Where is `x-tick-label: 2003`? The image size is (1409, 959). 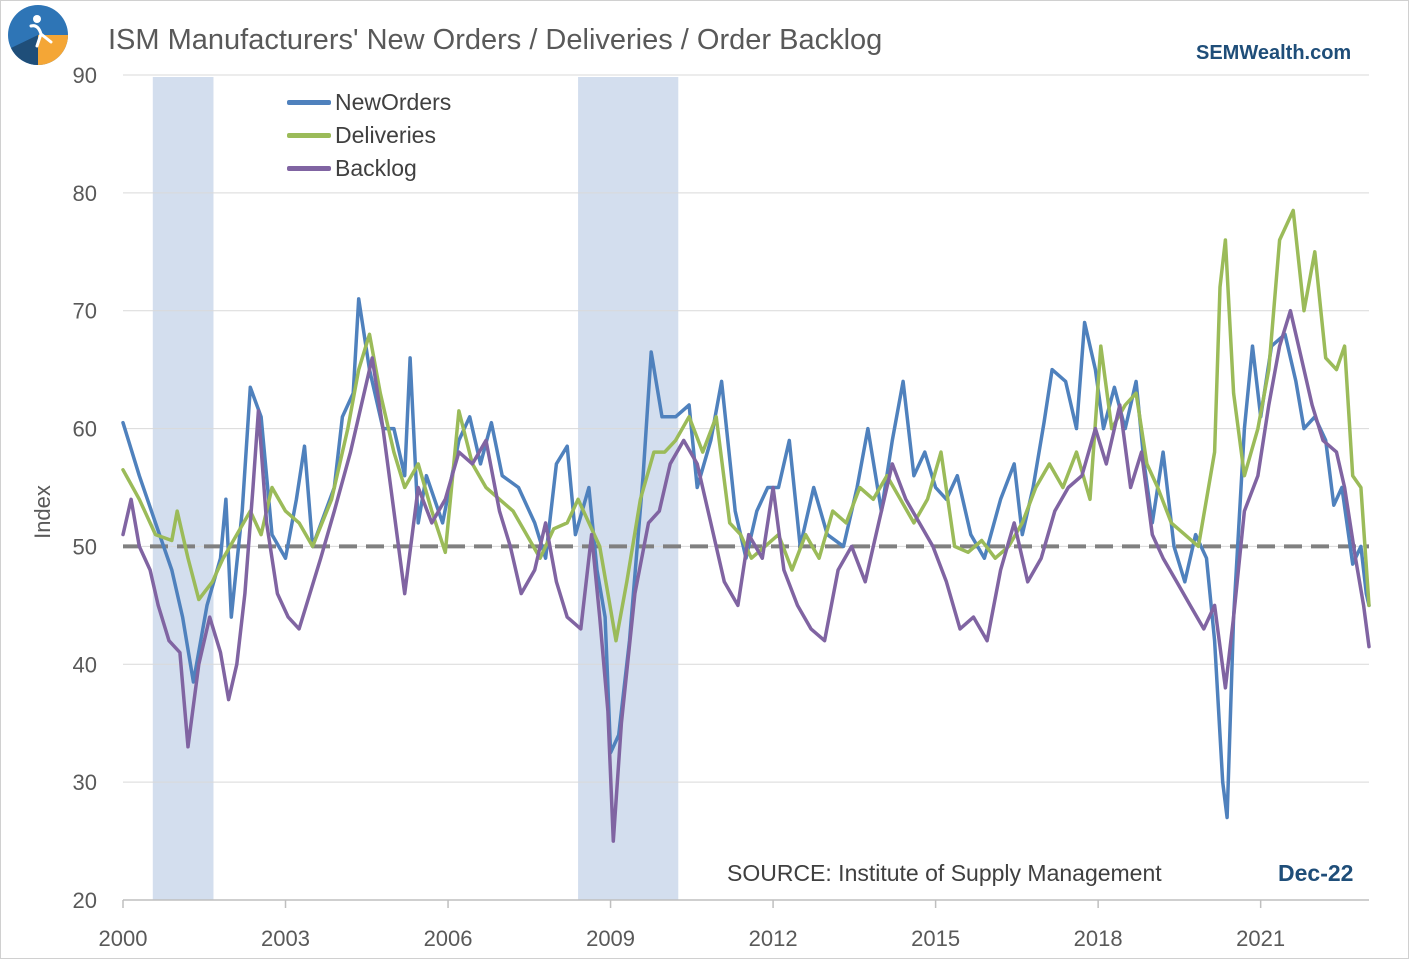
x-tick-label: 2003 is located at coordinates (285, 938).